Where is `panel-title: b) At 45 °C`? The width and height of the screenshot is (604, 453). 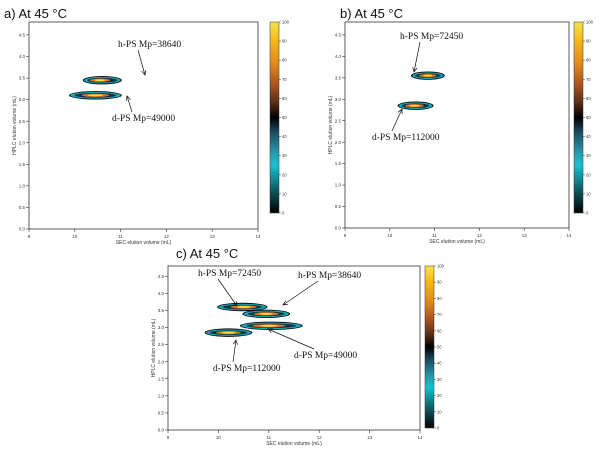 panel-title: b) At 45 °C is located at coordinates (371, 13).